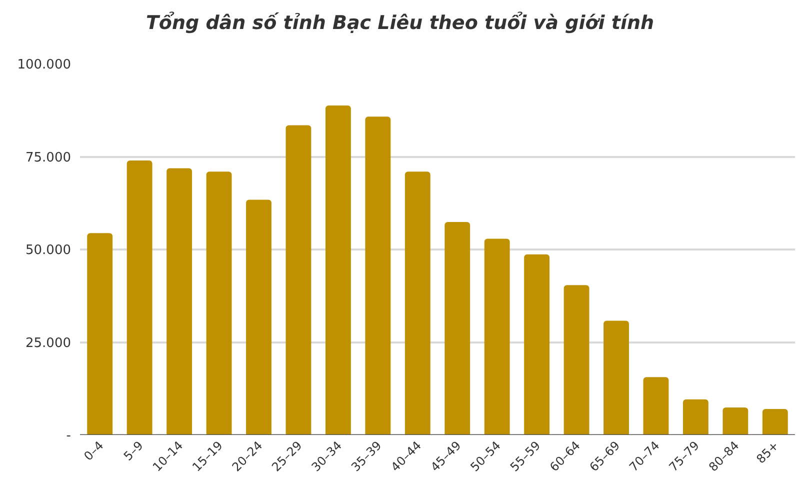 This screenshot has height=500, width=800. What do you see at coordinates (69, 436) in the screenshot?
I see `y-tick-label: -` at bounding box center [69, 436].